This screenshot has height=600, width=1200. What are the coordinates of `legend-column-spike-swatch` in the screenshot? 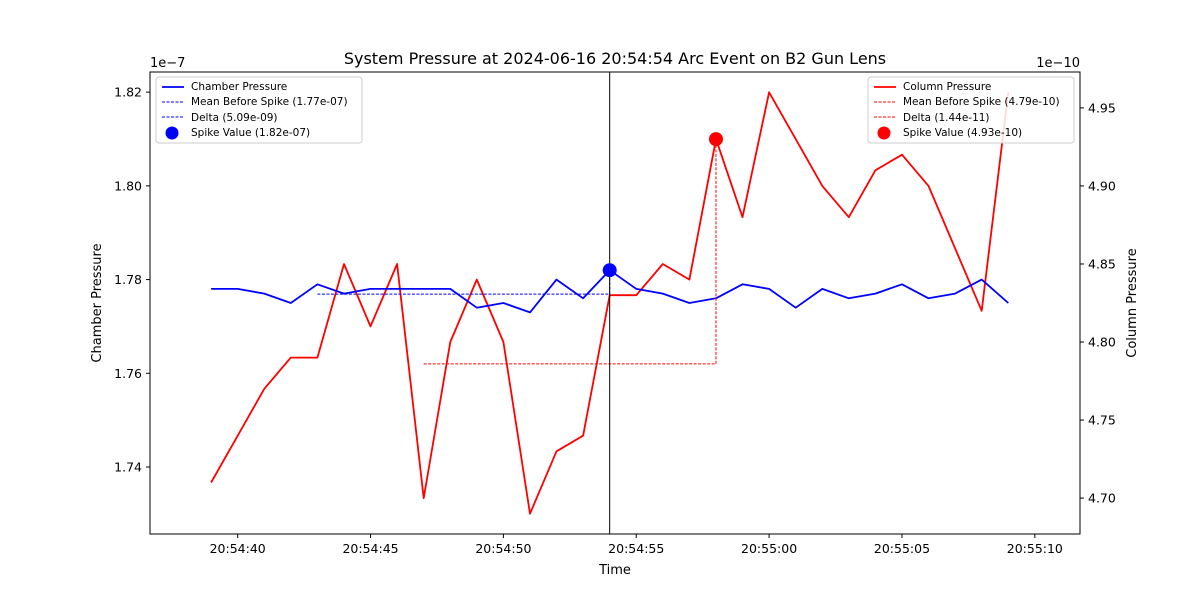 It's located at (884, 133).